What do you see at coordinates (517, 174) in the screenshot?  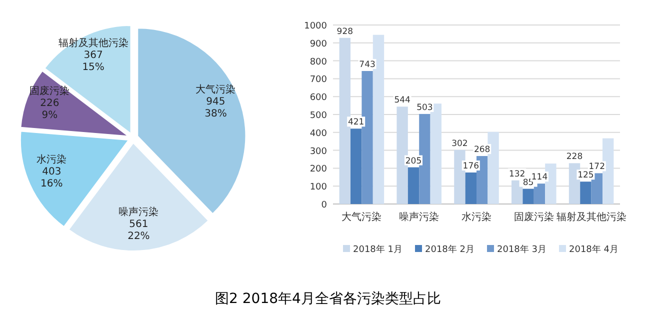 I see `data-label: 132` at bounding box center [517, 174].